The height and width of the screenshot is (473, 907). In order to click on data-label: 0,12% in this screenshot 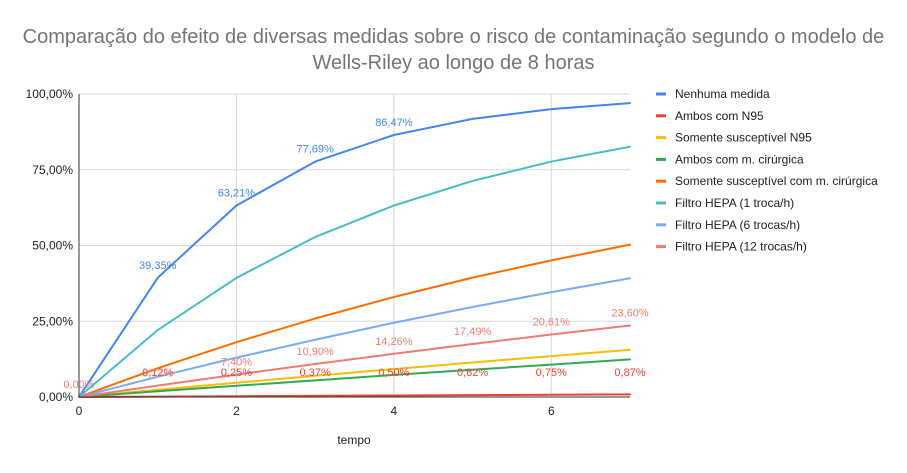, I will do `click(157, 373)`.